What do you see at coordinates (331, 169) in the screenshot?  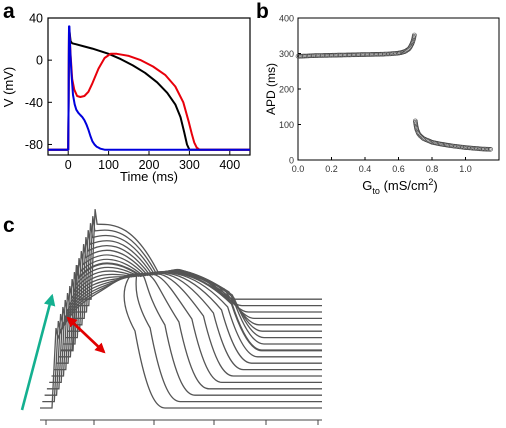 I see `panel-b-xtick-label: 0.2` at bounding box center [331, 169].